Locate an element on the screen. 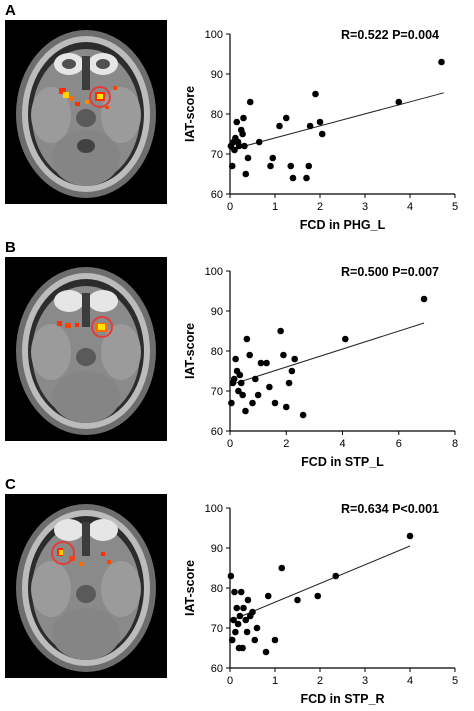 The width and height of the screenshot is (474, 711). x-axis-label: FCD in STP_L is located at coordinates (342, 462).